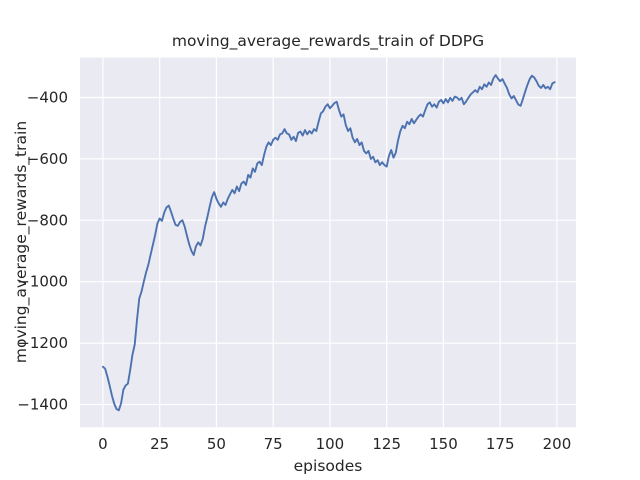 This screenshot has height=480, width=640. Describe the element at coordinates (273, 444) in the screenshot. I see `x-tick-label: 75` at that location.